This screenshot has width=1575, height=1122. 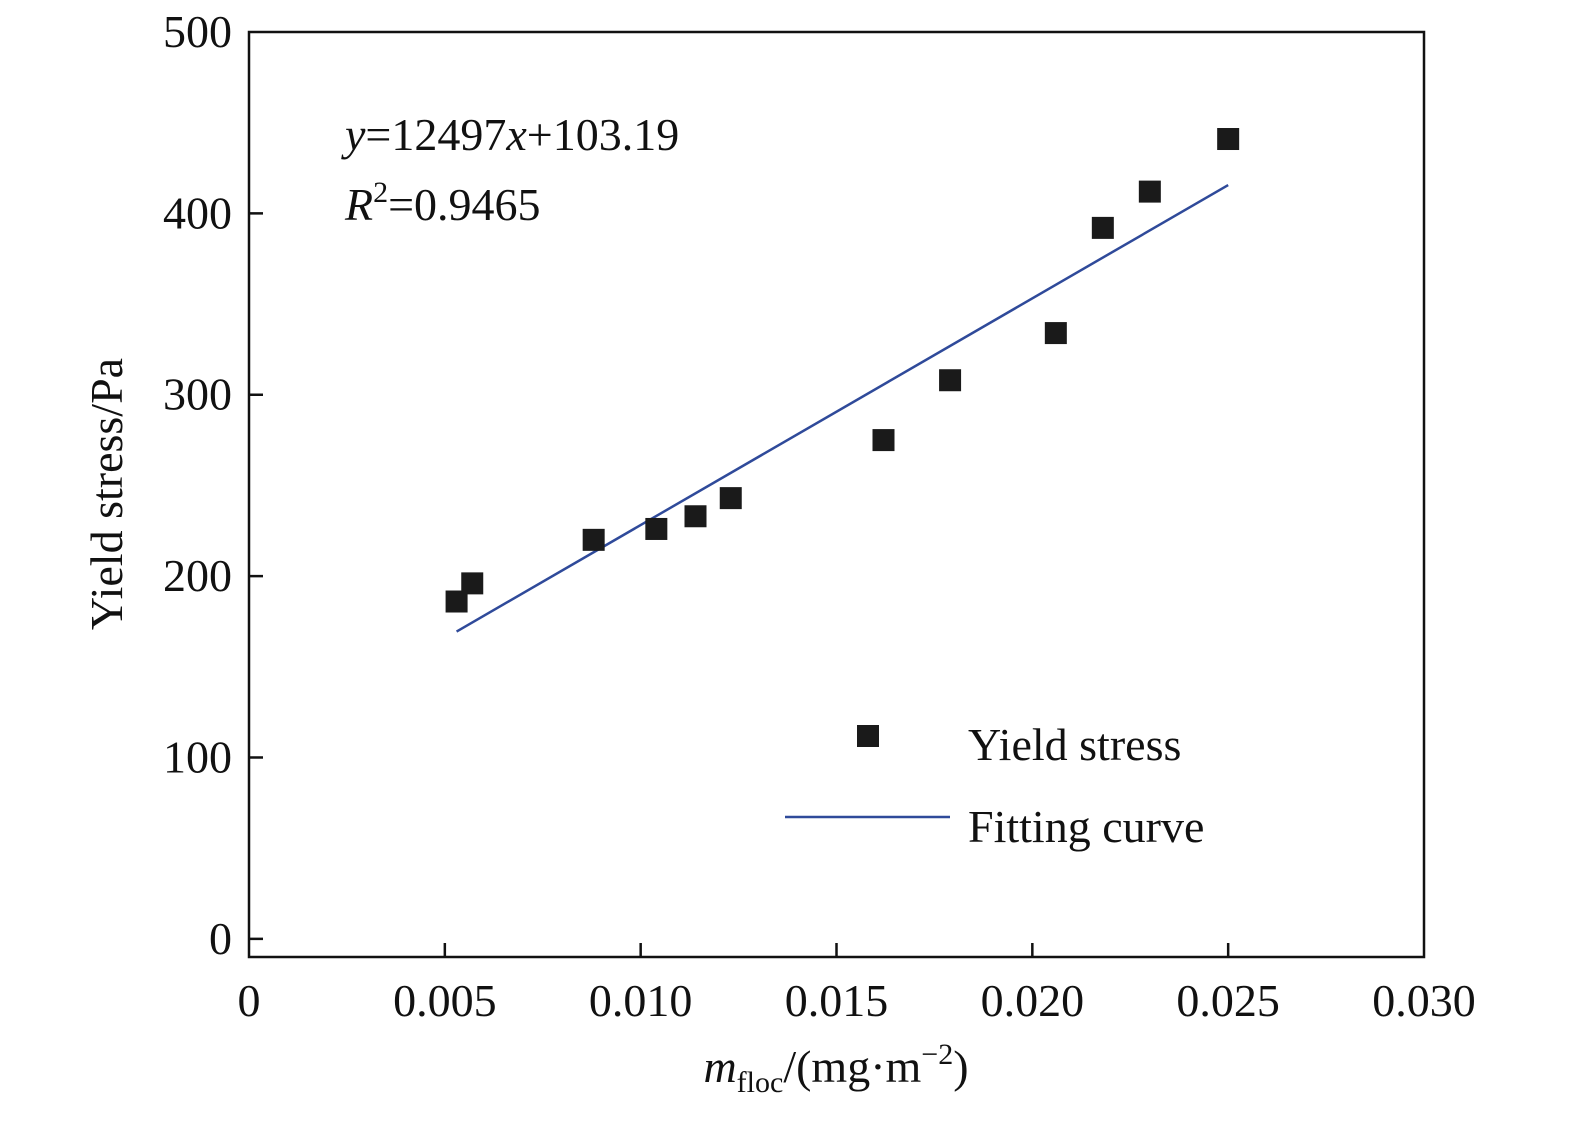 I want to click on y-tick-label: 0, so click(x=220, y=938).